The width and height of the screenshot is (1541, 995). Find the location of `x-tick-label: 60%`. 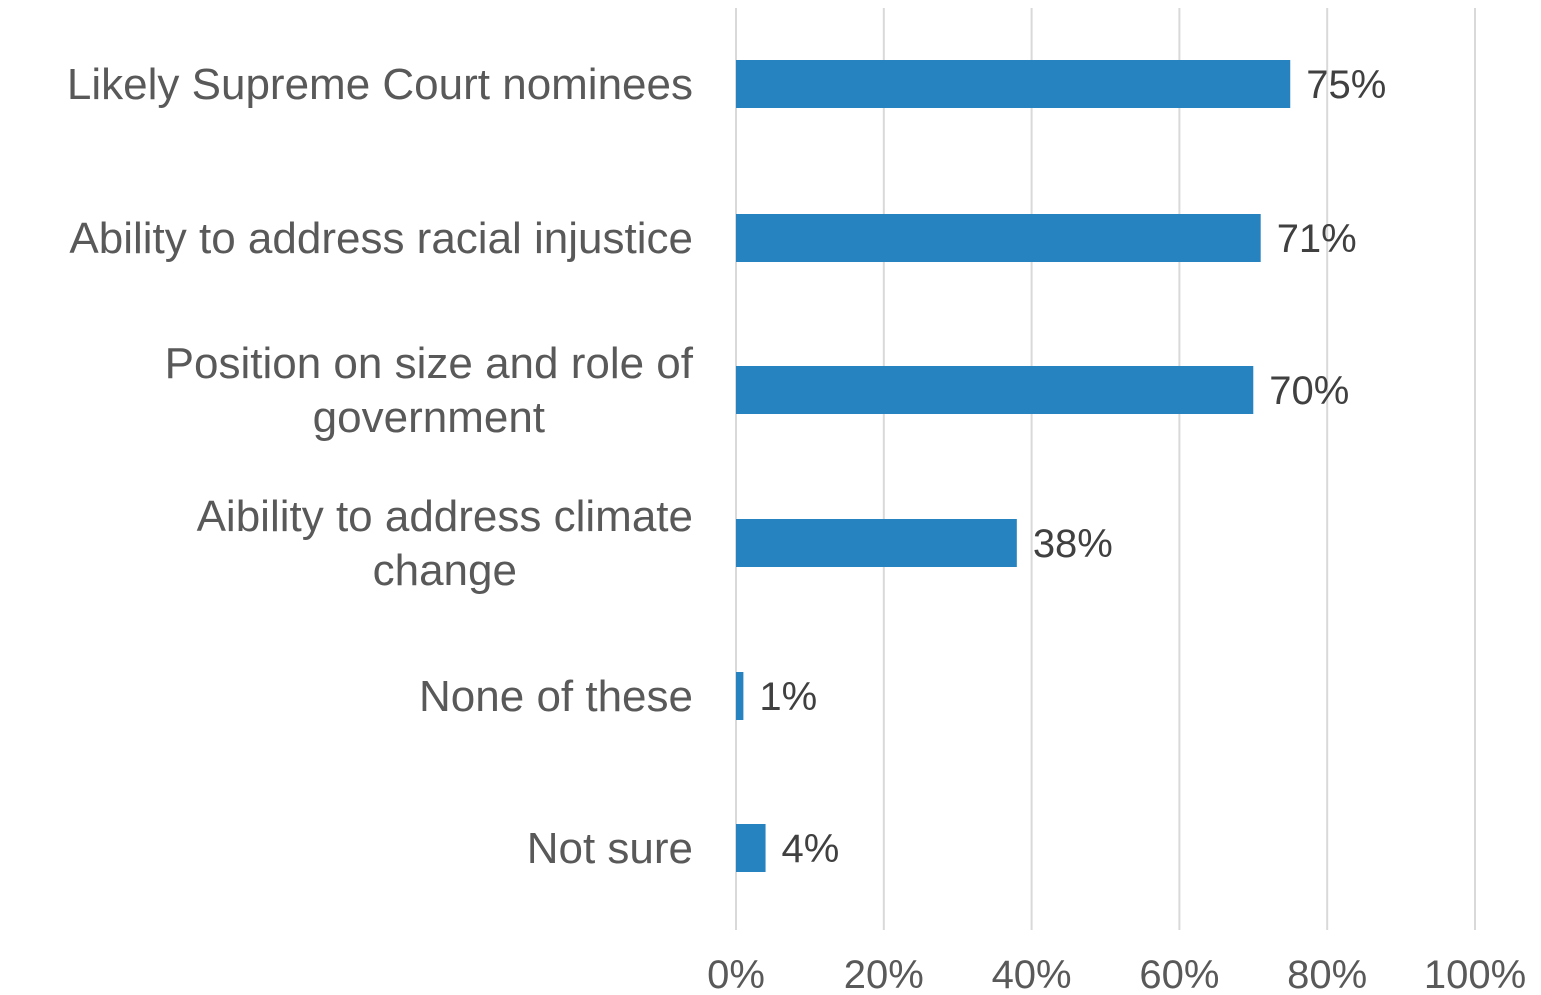

x-tick-label: 60% is located at coordinates (1179, 974).